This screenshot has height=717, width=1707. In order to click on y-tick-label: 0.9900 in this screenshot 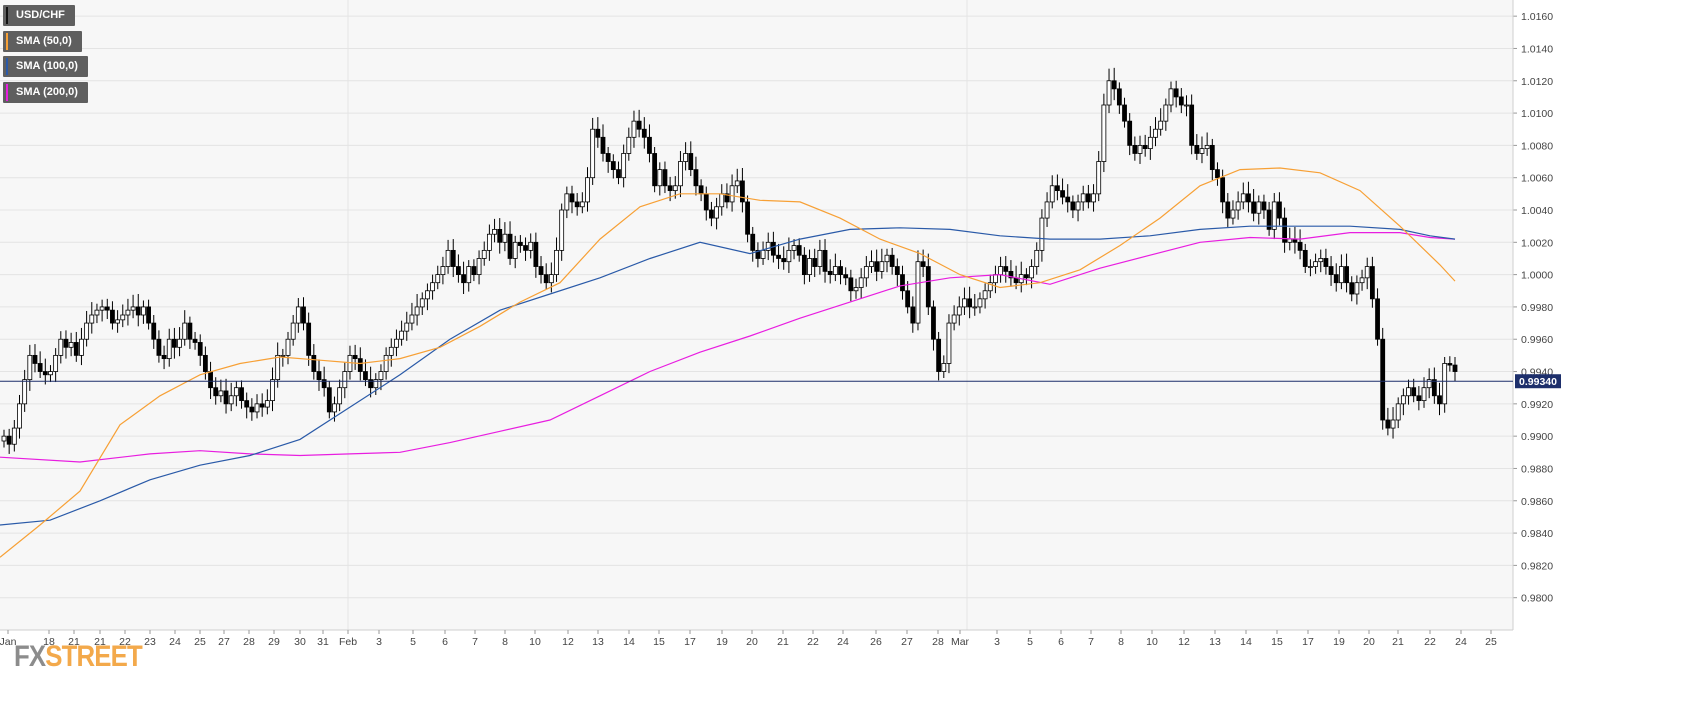, I will do `click(1537, 437)`.